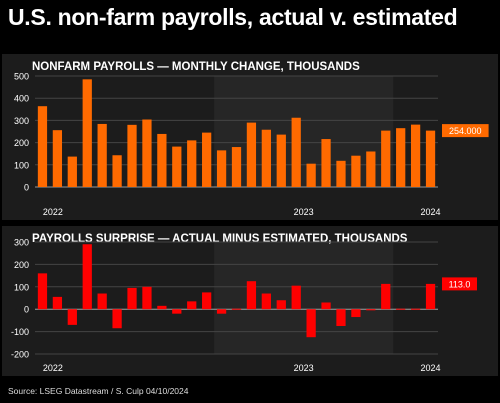 This screenshot has height=403, width=500. I want to click on y-tick-label: -200, so click(20, 355).